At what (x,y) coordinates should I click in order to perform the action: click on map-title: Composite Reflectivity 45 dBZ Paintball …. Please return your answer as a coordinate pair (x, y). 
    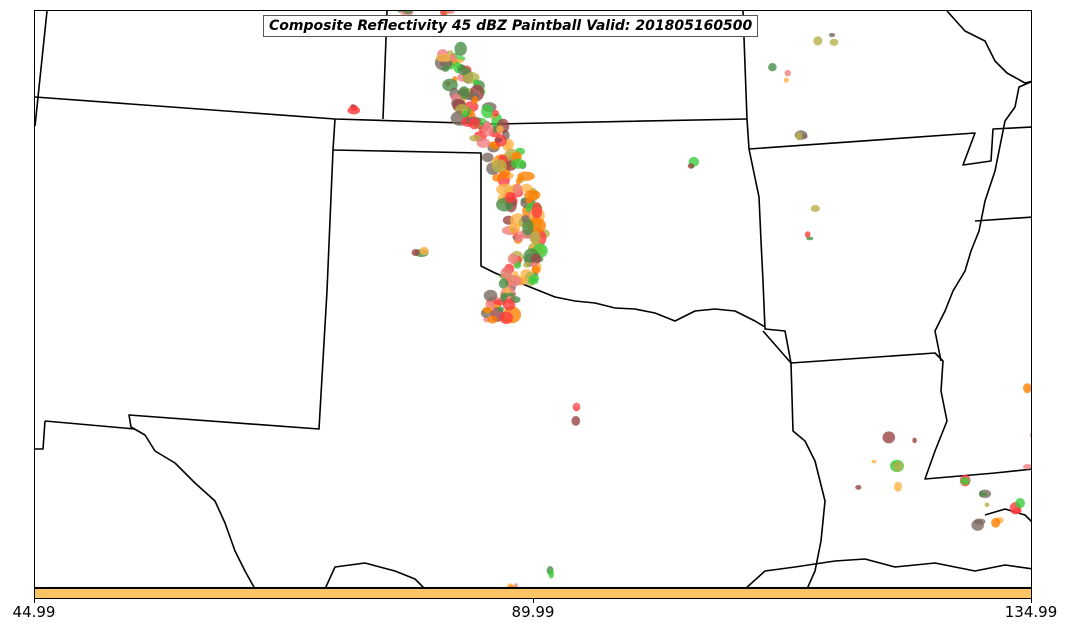
    Looking at the image, I should click on (511, 26).